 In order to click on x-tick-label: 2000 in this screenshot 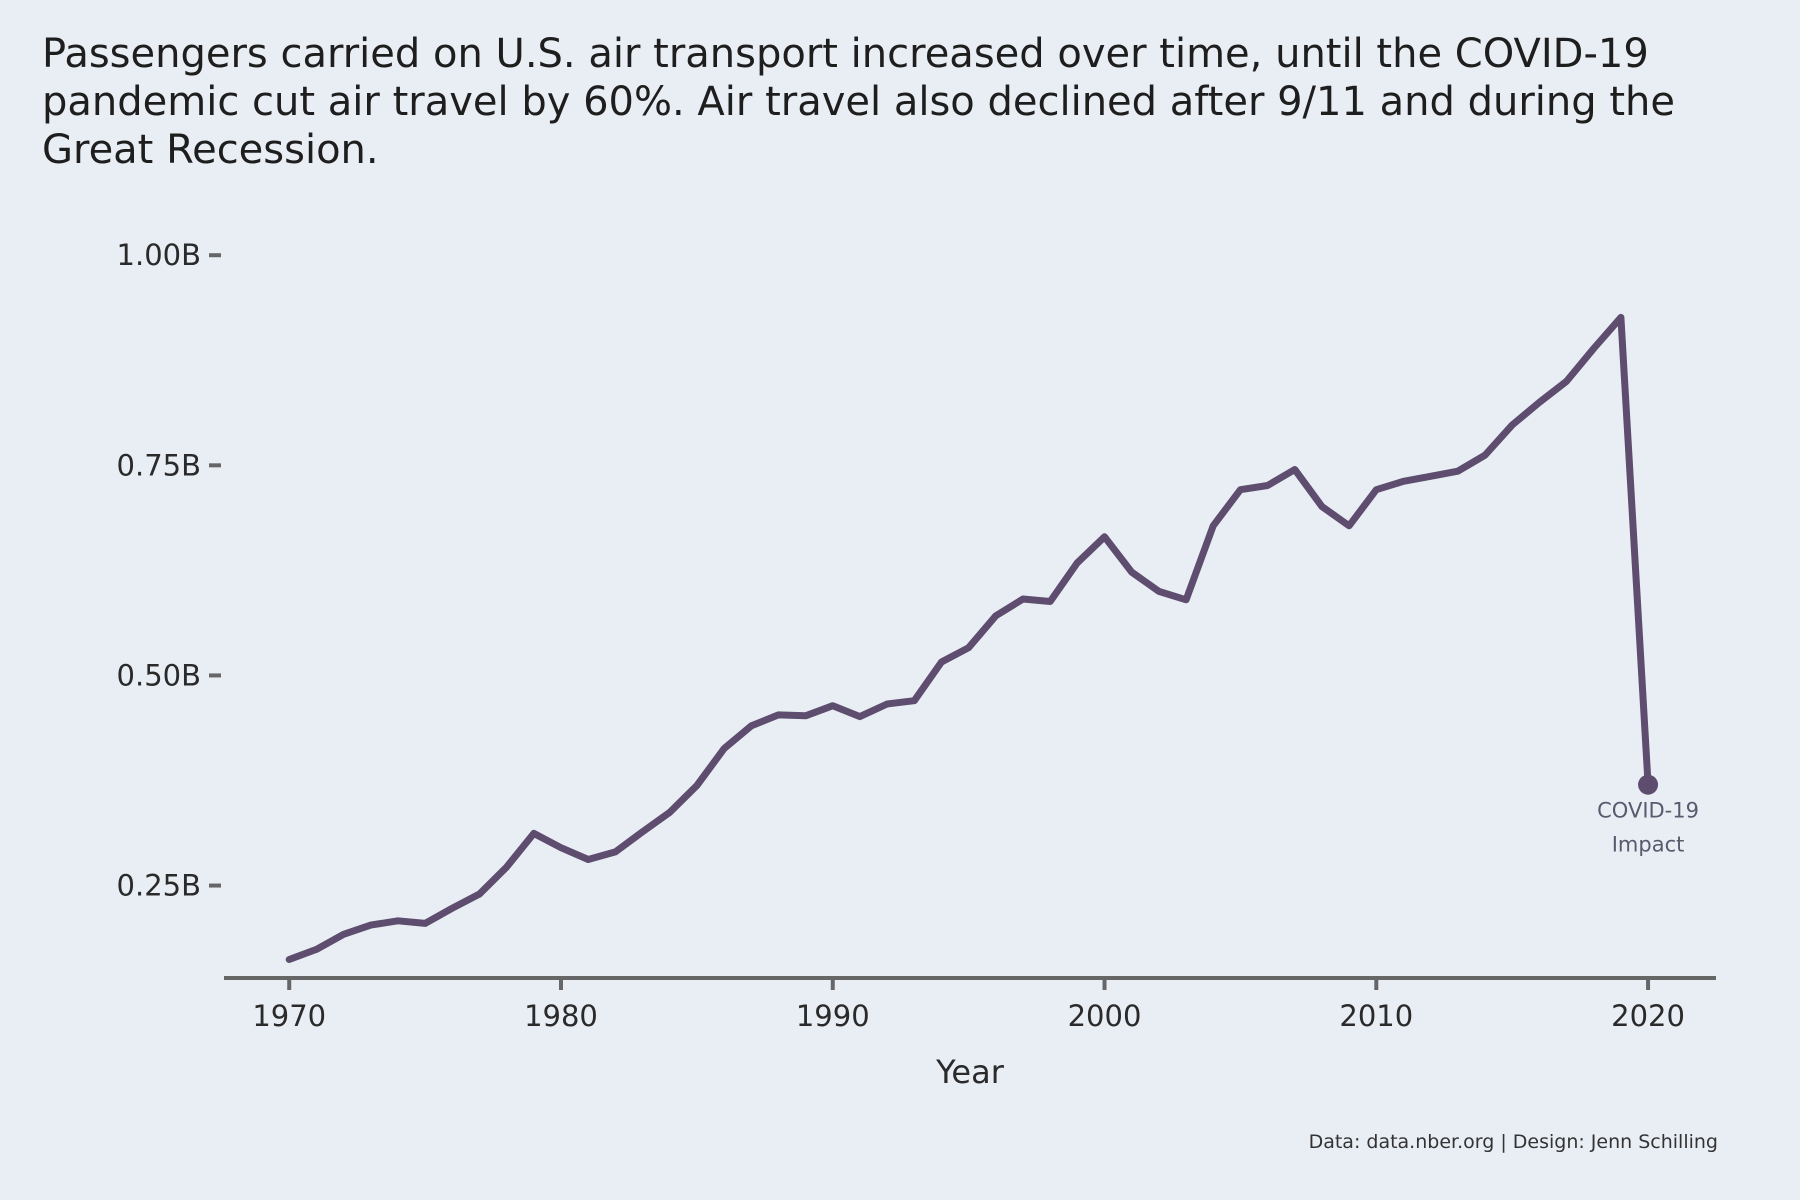, I will do `click(1105, 1016)`.